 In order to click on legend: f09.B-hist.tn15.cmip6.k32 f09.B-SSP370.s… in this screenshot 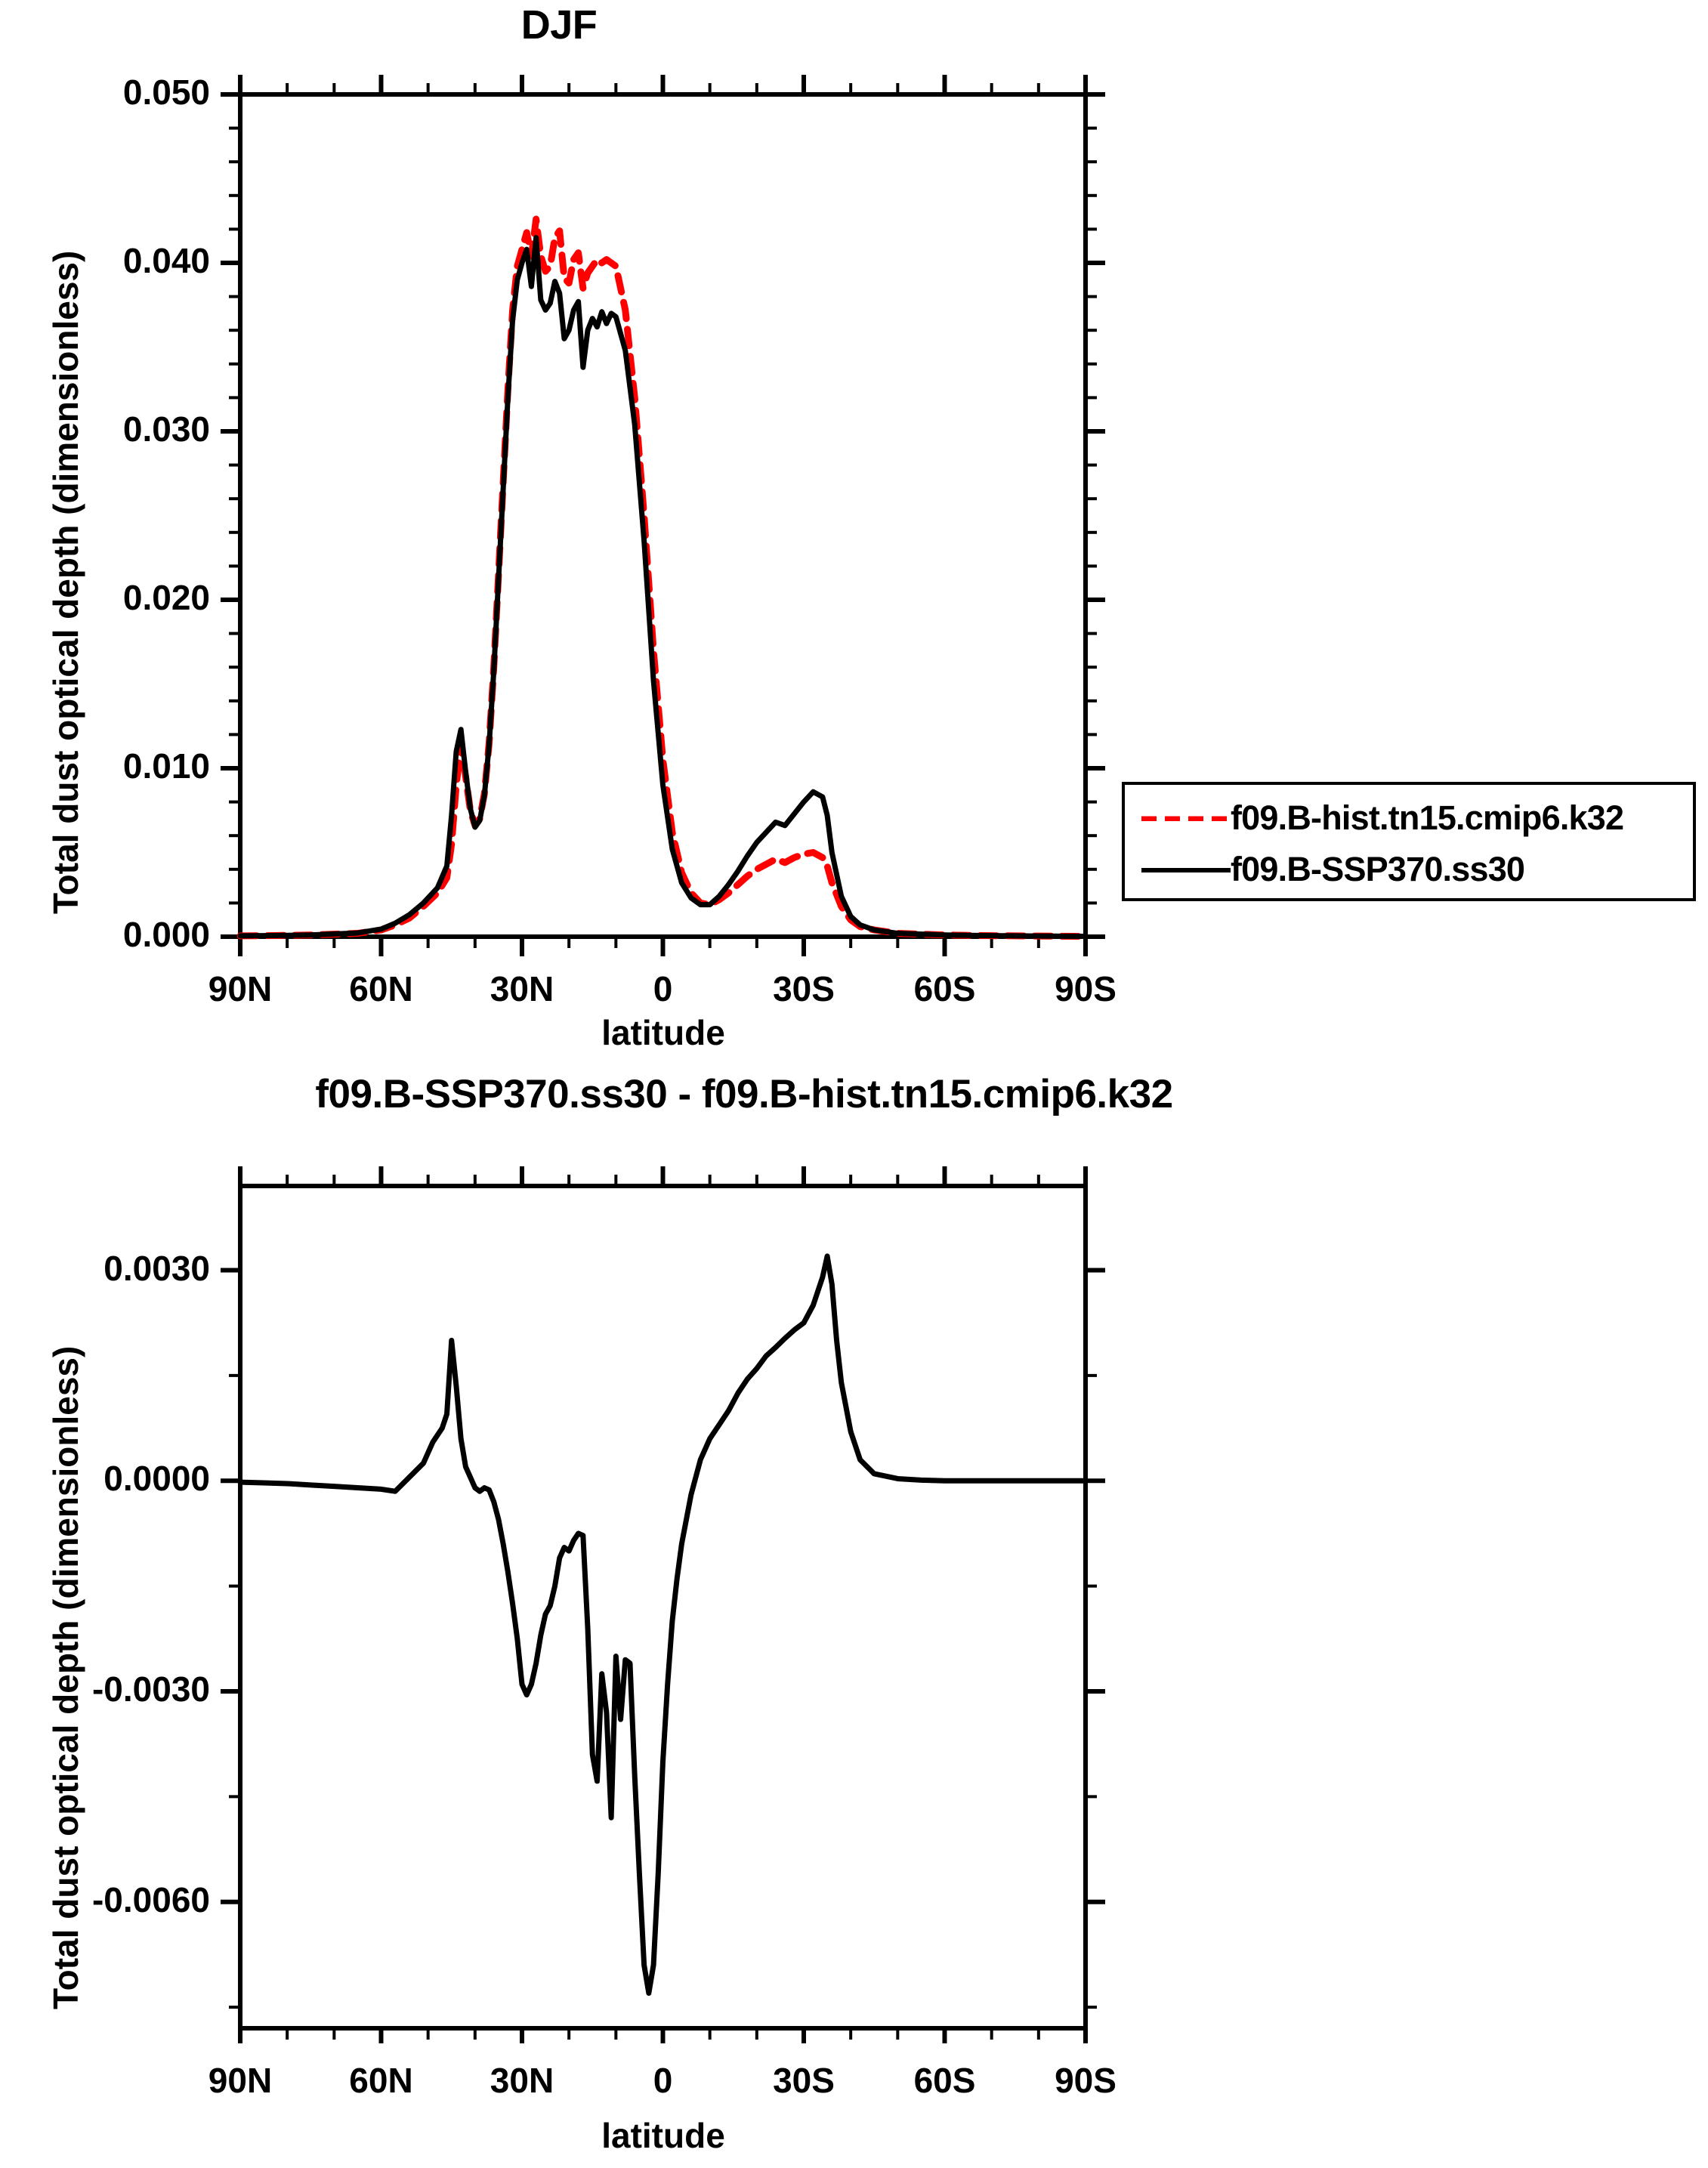, I will do `click(1409, 842)`.